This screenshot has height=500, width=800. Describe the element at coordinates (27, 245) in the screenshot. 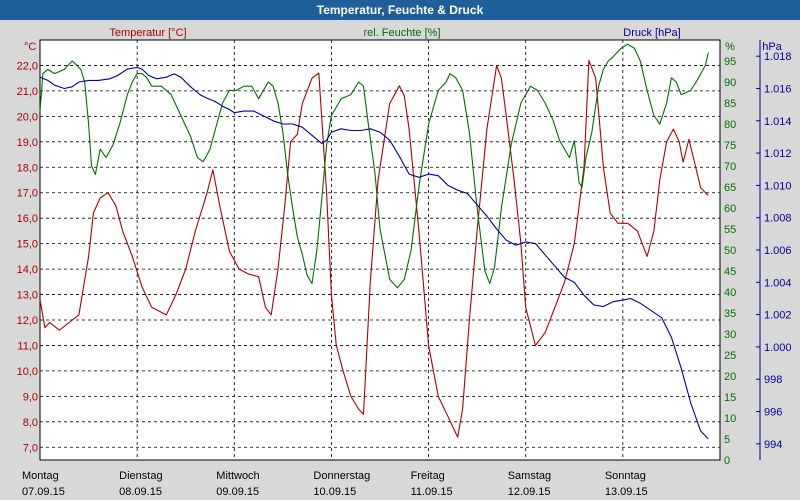

I see `temp-tick-label: 15,0` at that location.